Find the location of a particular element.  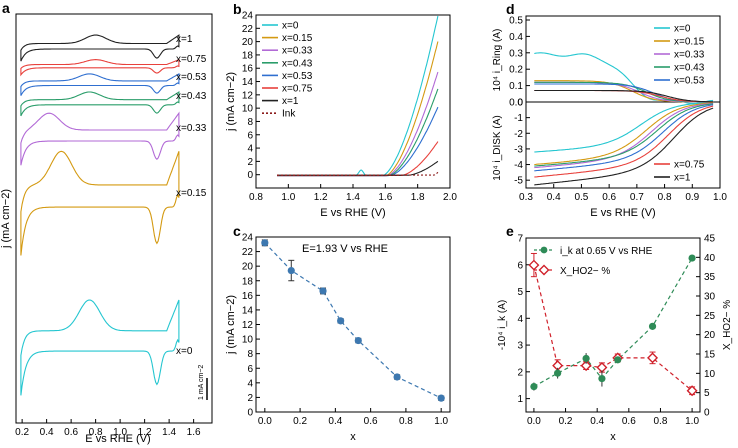

panel-label-a: a is located at coordinates (6, 8).